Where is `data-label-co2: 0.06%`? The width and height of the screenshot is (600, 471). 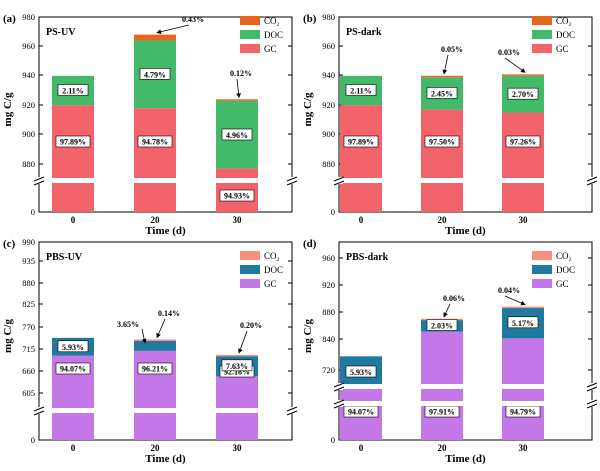 data-label-co2: 0.06% is located at coordinates (454, 298).